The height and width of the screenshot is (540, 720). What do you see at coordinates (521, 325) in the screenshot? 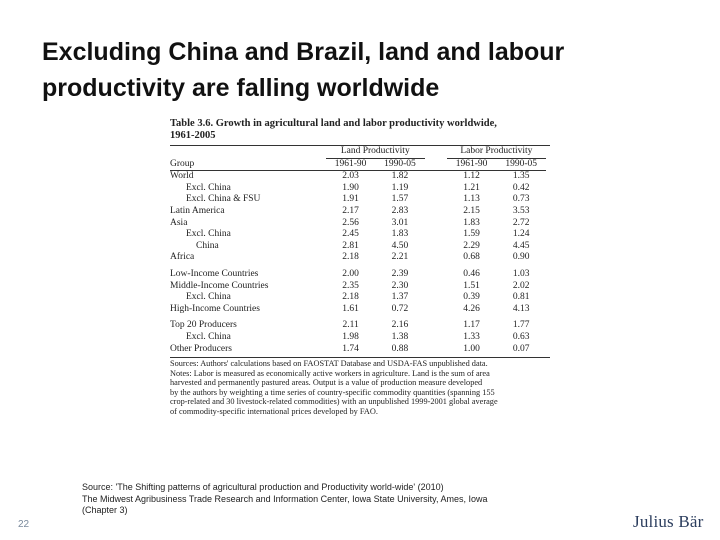
I see `row-value: 1.77` at bounding box center [521, 325].